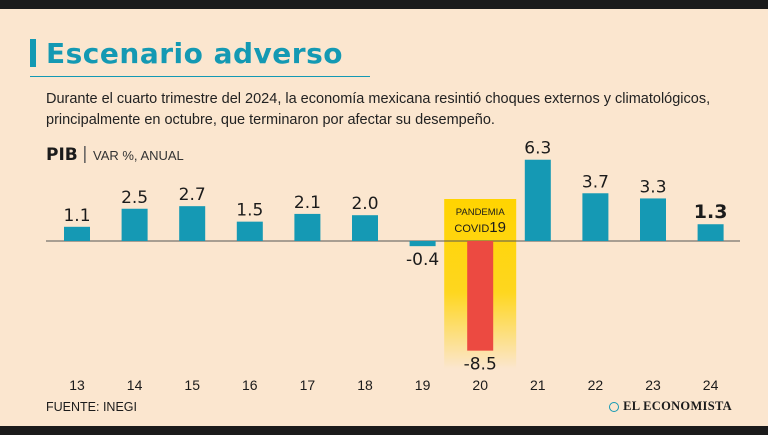 The height and width of the screenshot is (444, 768). I want to click on value-label-17: 2.1, so click(307, 203).